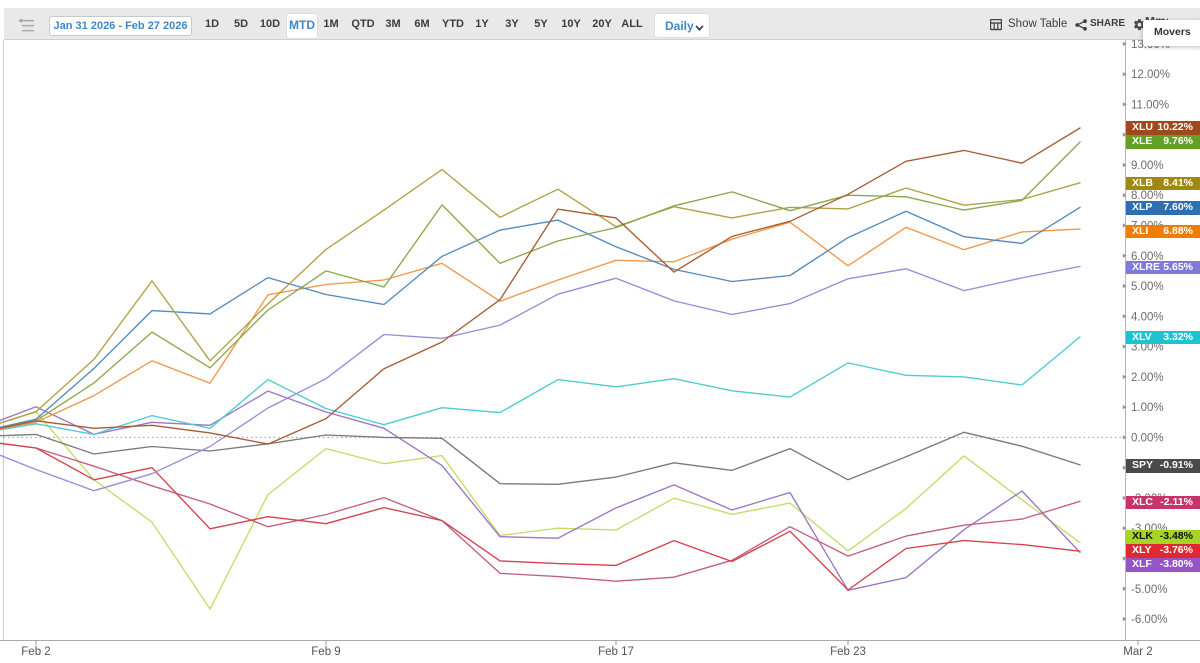 The height and width of the screenshot is (663, 1200). Describe the element at coordinates (1147, 196) in the screenshot. I see `svg-text: 8.00%` at that location.